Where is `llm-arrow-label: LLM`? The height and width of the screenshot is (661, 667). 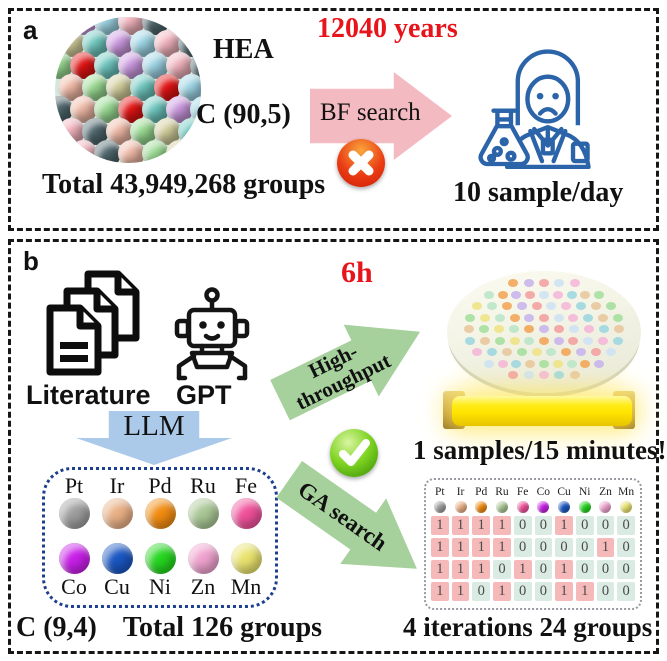
llm-arrow-label: LLM is located at coordinates (154, 426).